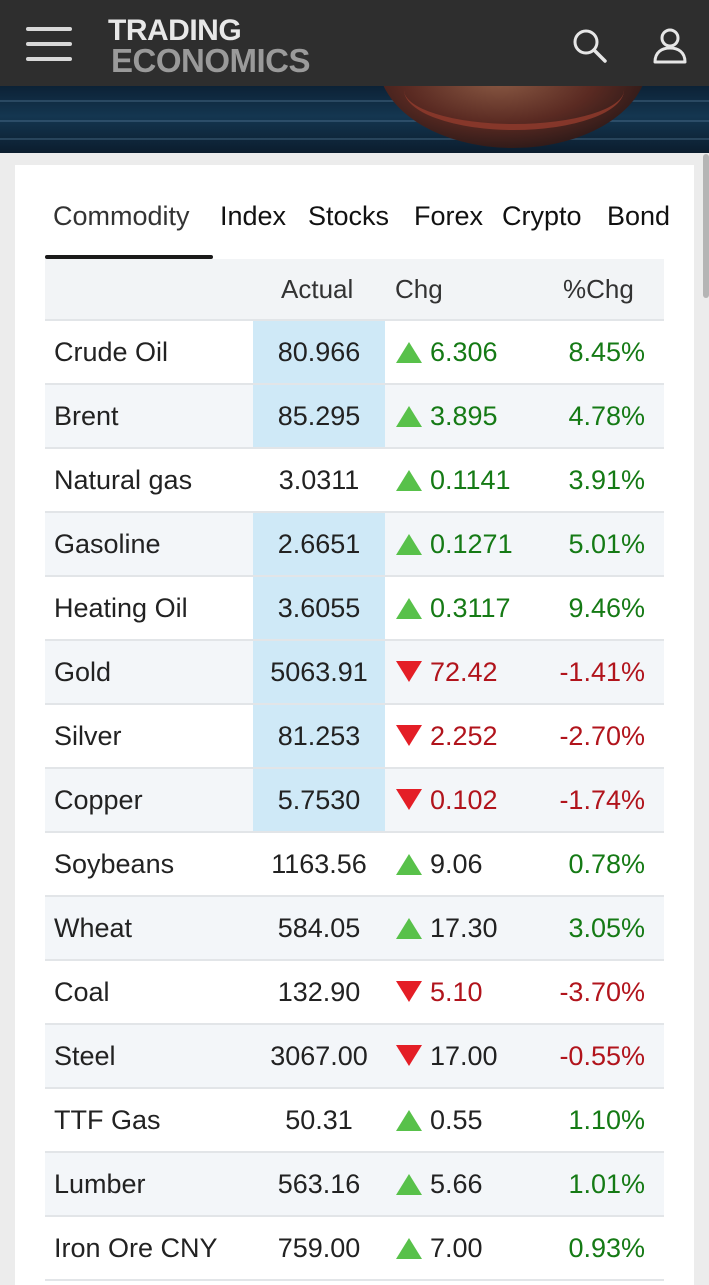 This screenshot has height=1285, width=709. I want to click on table-row: Natural gas 3.0311 0.1141 3.91%, so click(354, 481).